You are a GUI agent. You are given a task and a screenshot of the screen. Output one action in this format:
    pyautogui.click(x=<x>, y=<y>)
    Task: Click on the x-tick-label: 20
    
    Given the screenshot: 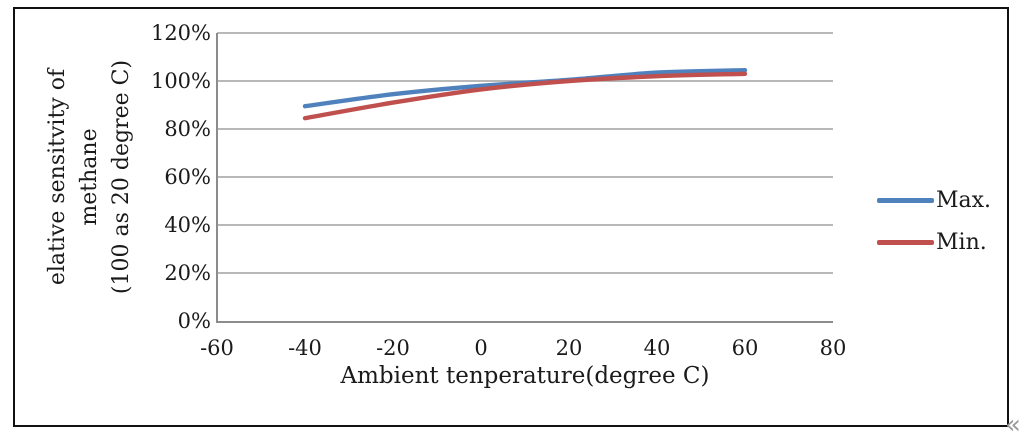 What is the action you would take?
    pyautogui.click(x=569, y=348)
    